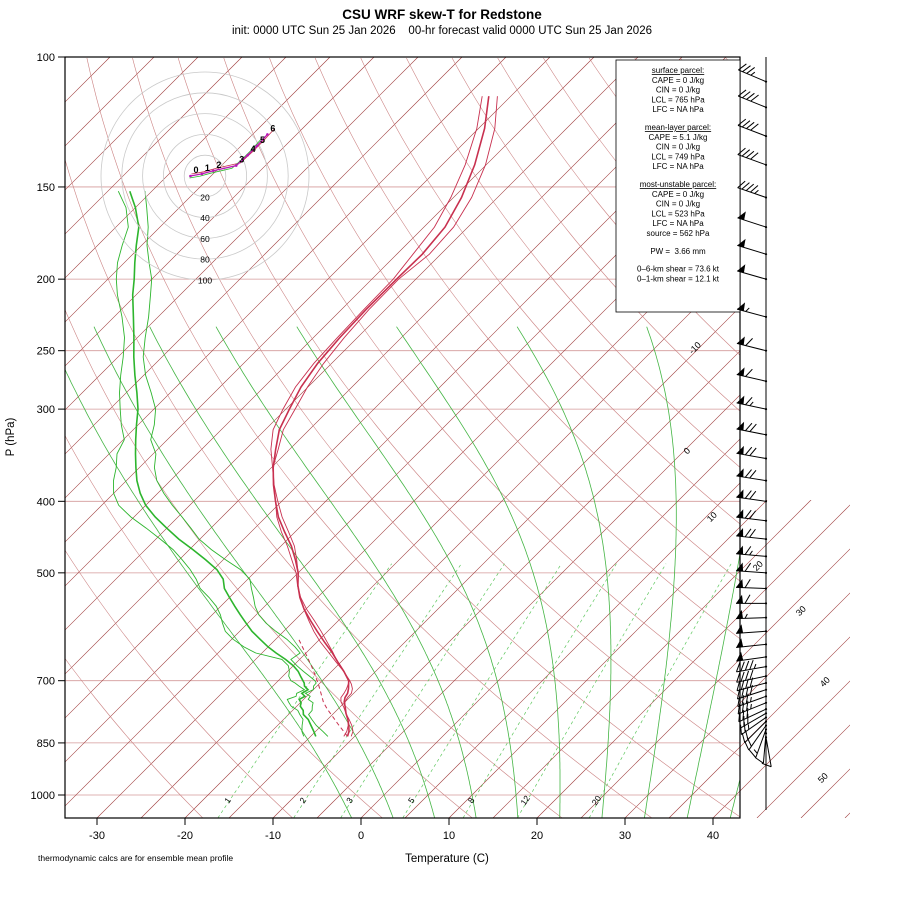 The height and width of the screenshot is (905, 900). I want to click on svg-text: 700, so click(46, 682).